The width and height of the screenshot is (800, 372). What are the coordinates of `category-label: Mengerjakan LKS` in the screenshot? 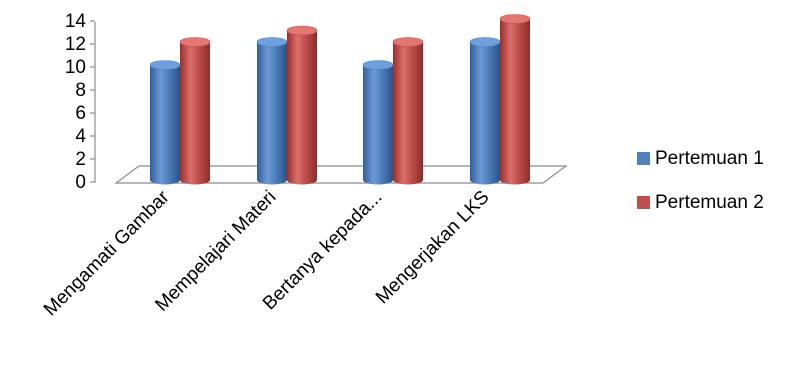 It's located at (433, 248).